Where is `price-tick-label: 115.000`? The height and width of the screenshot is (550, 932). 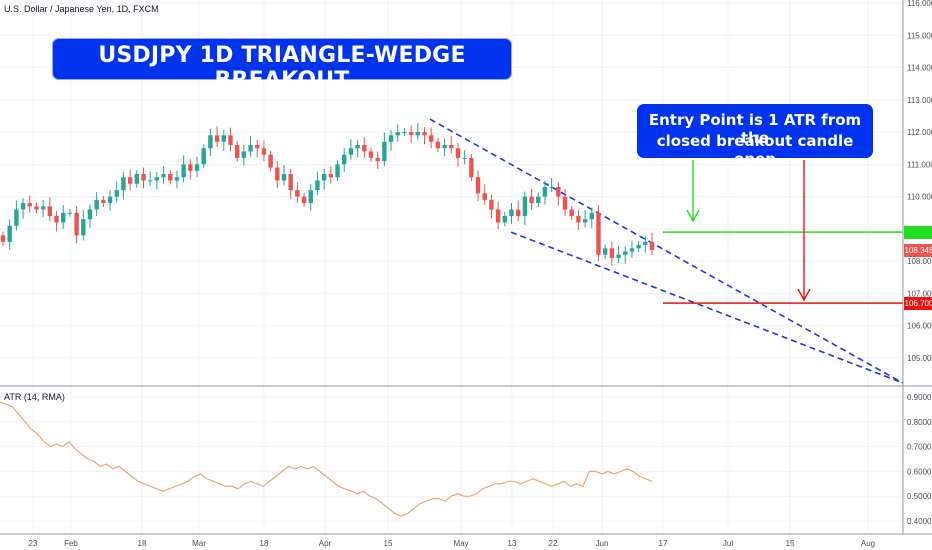
price-tick-label: 115.000 is located at coordinates (919, 35).